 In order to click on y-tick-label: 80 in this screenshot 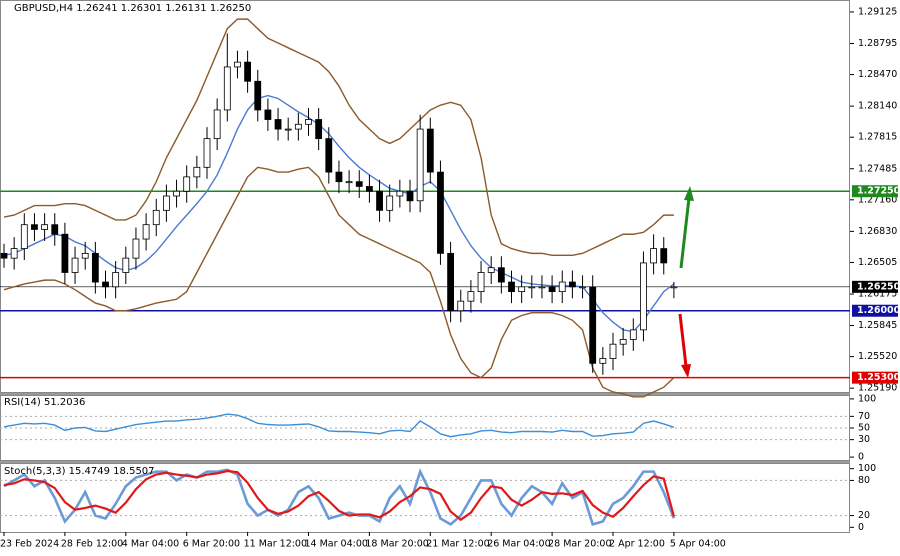, I will do `click(864, 480)`.